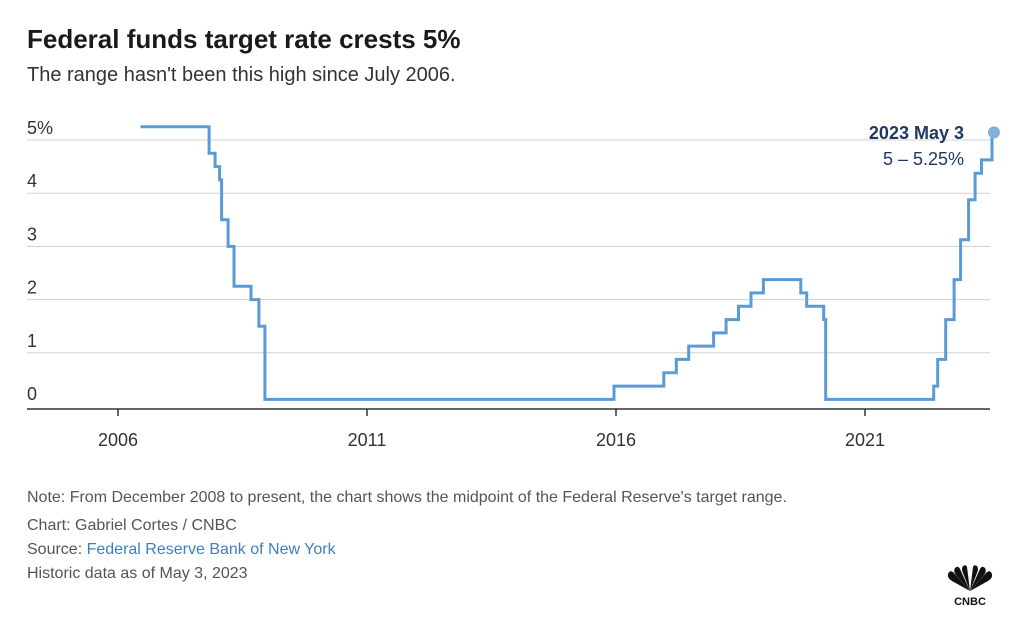  What do you see at coordinates (32, 341) in the screenshot?
I see `y-tick-label: 1` at bounding box center [32, 341].